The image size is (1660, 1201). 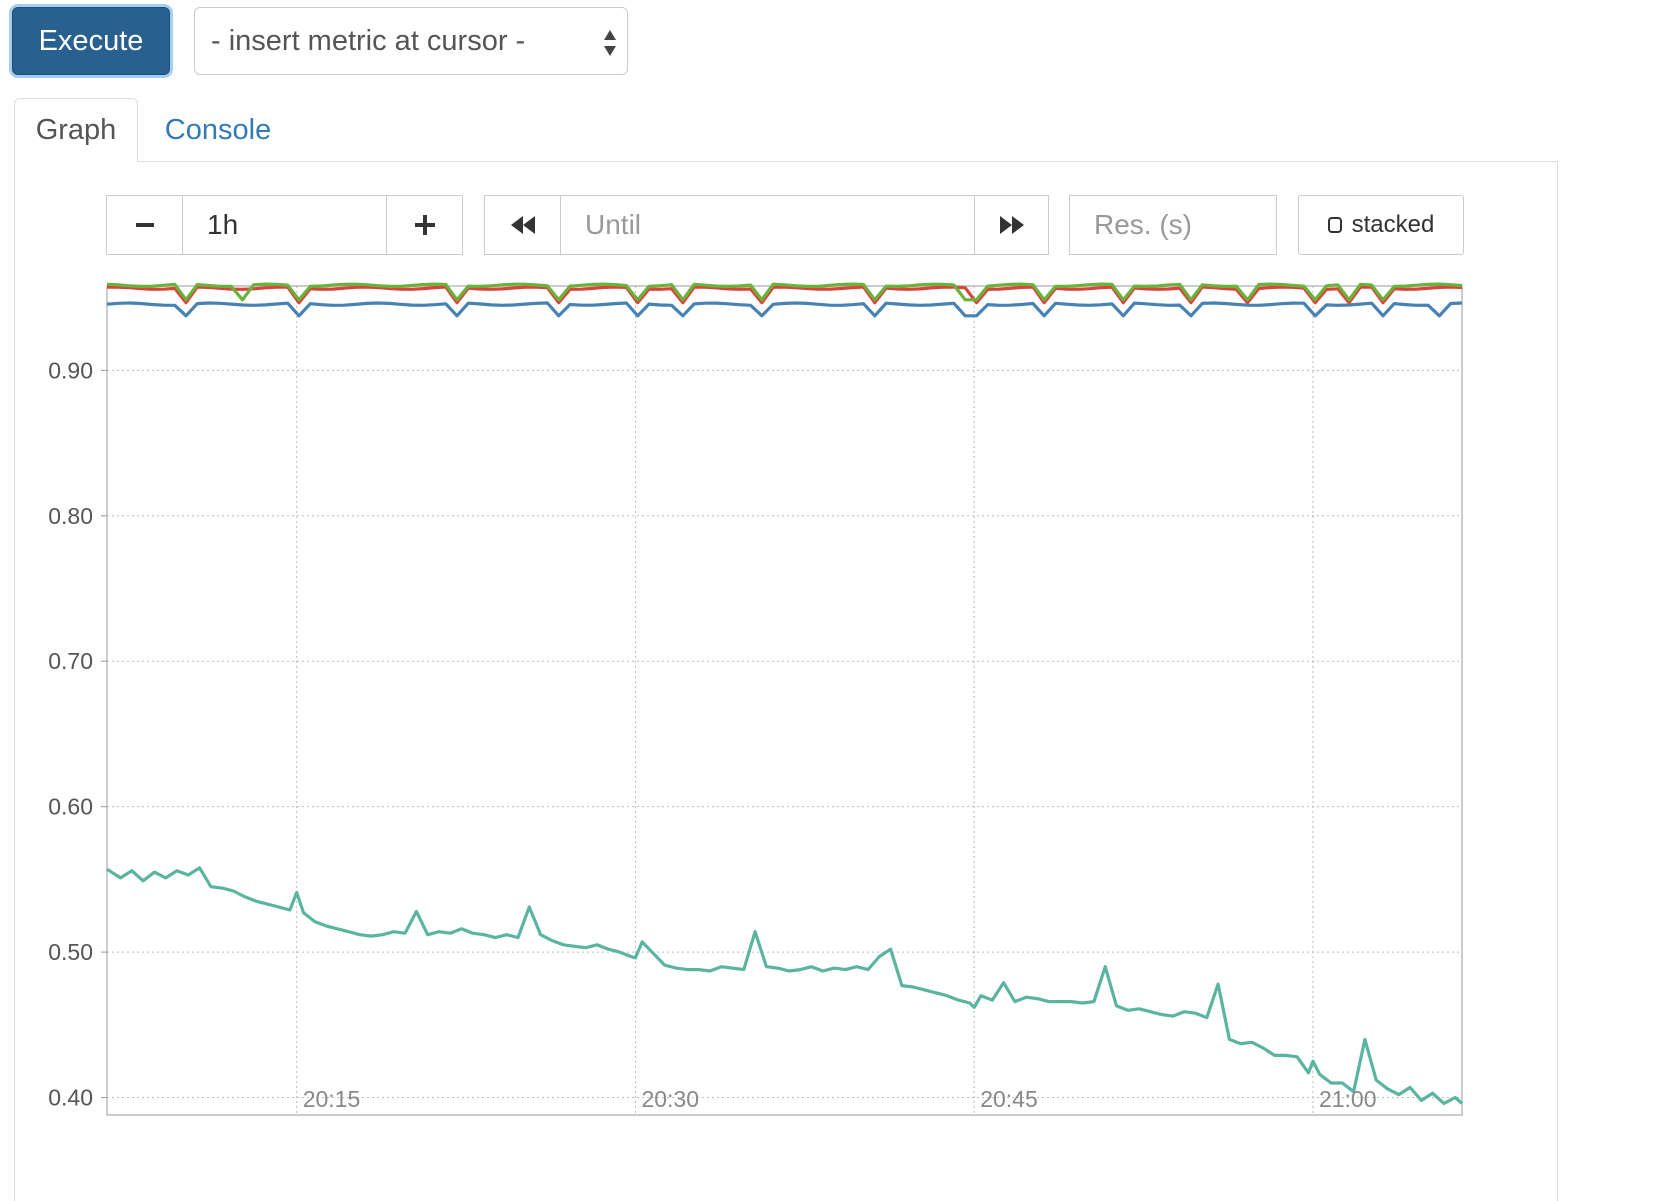 I want to click on y-tick-label: 0.60, so click(x=70, y=807).